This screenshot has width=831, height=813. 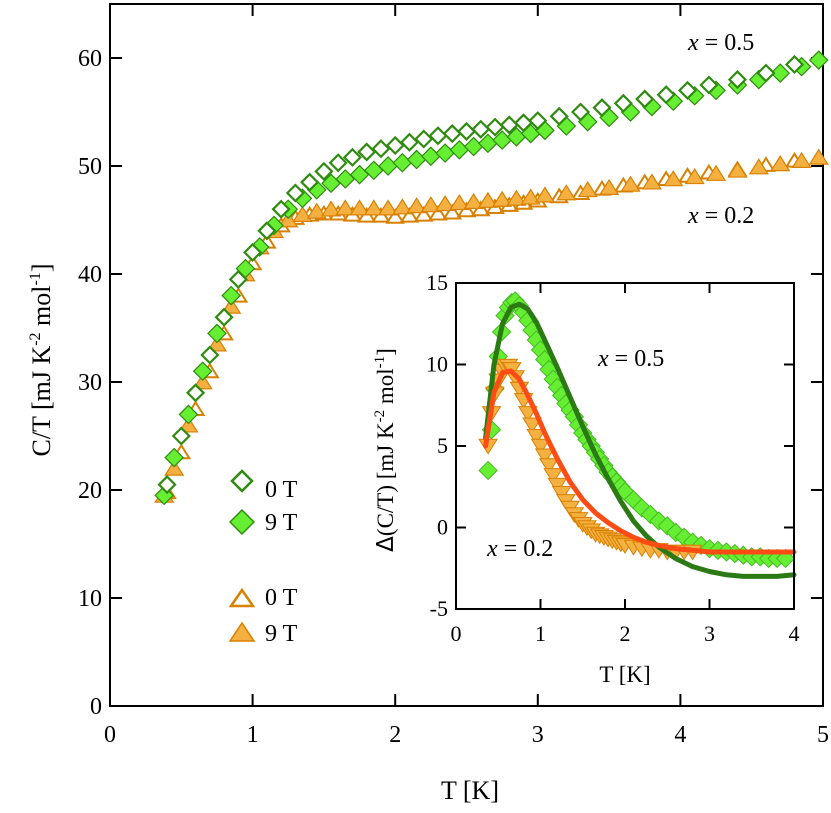 I want to click on y-tick-label: 0, so click(x=96, y=707).